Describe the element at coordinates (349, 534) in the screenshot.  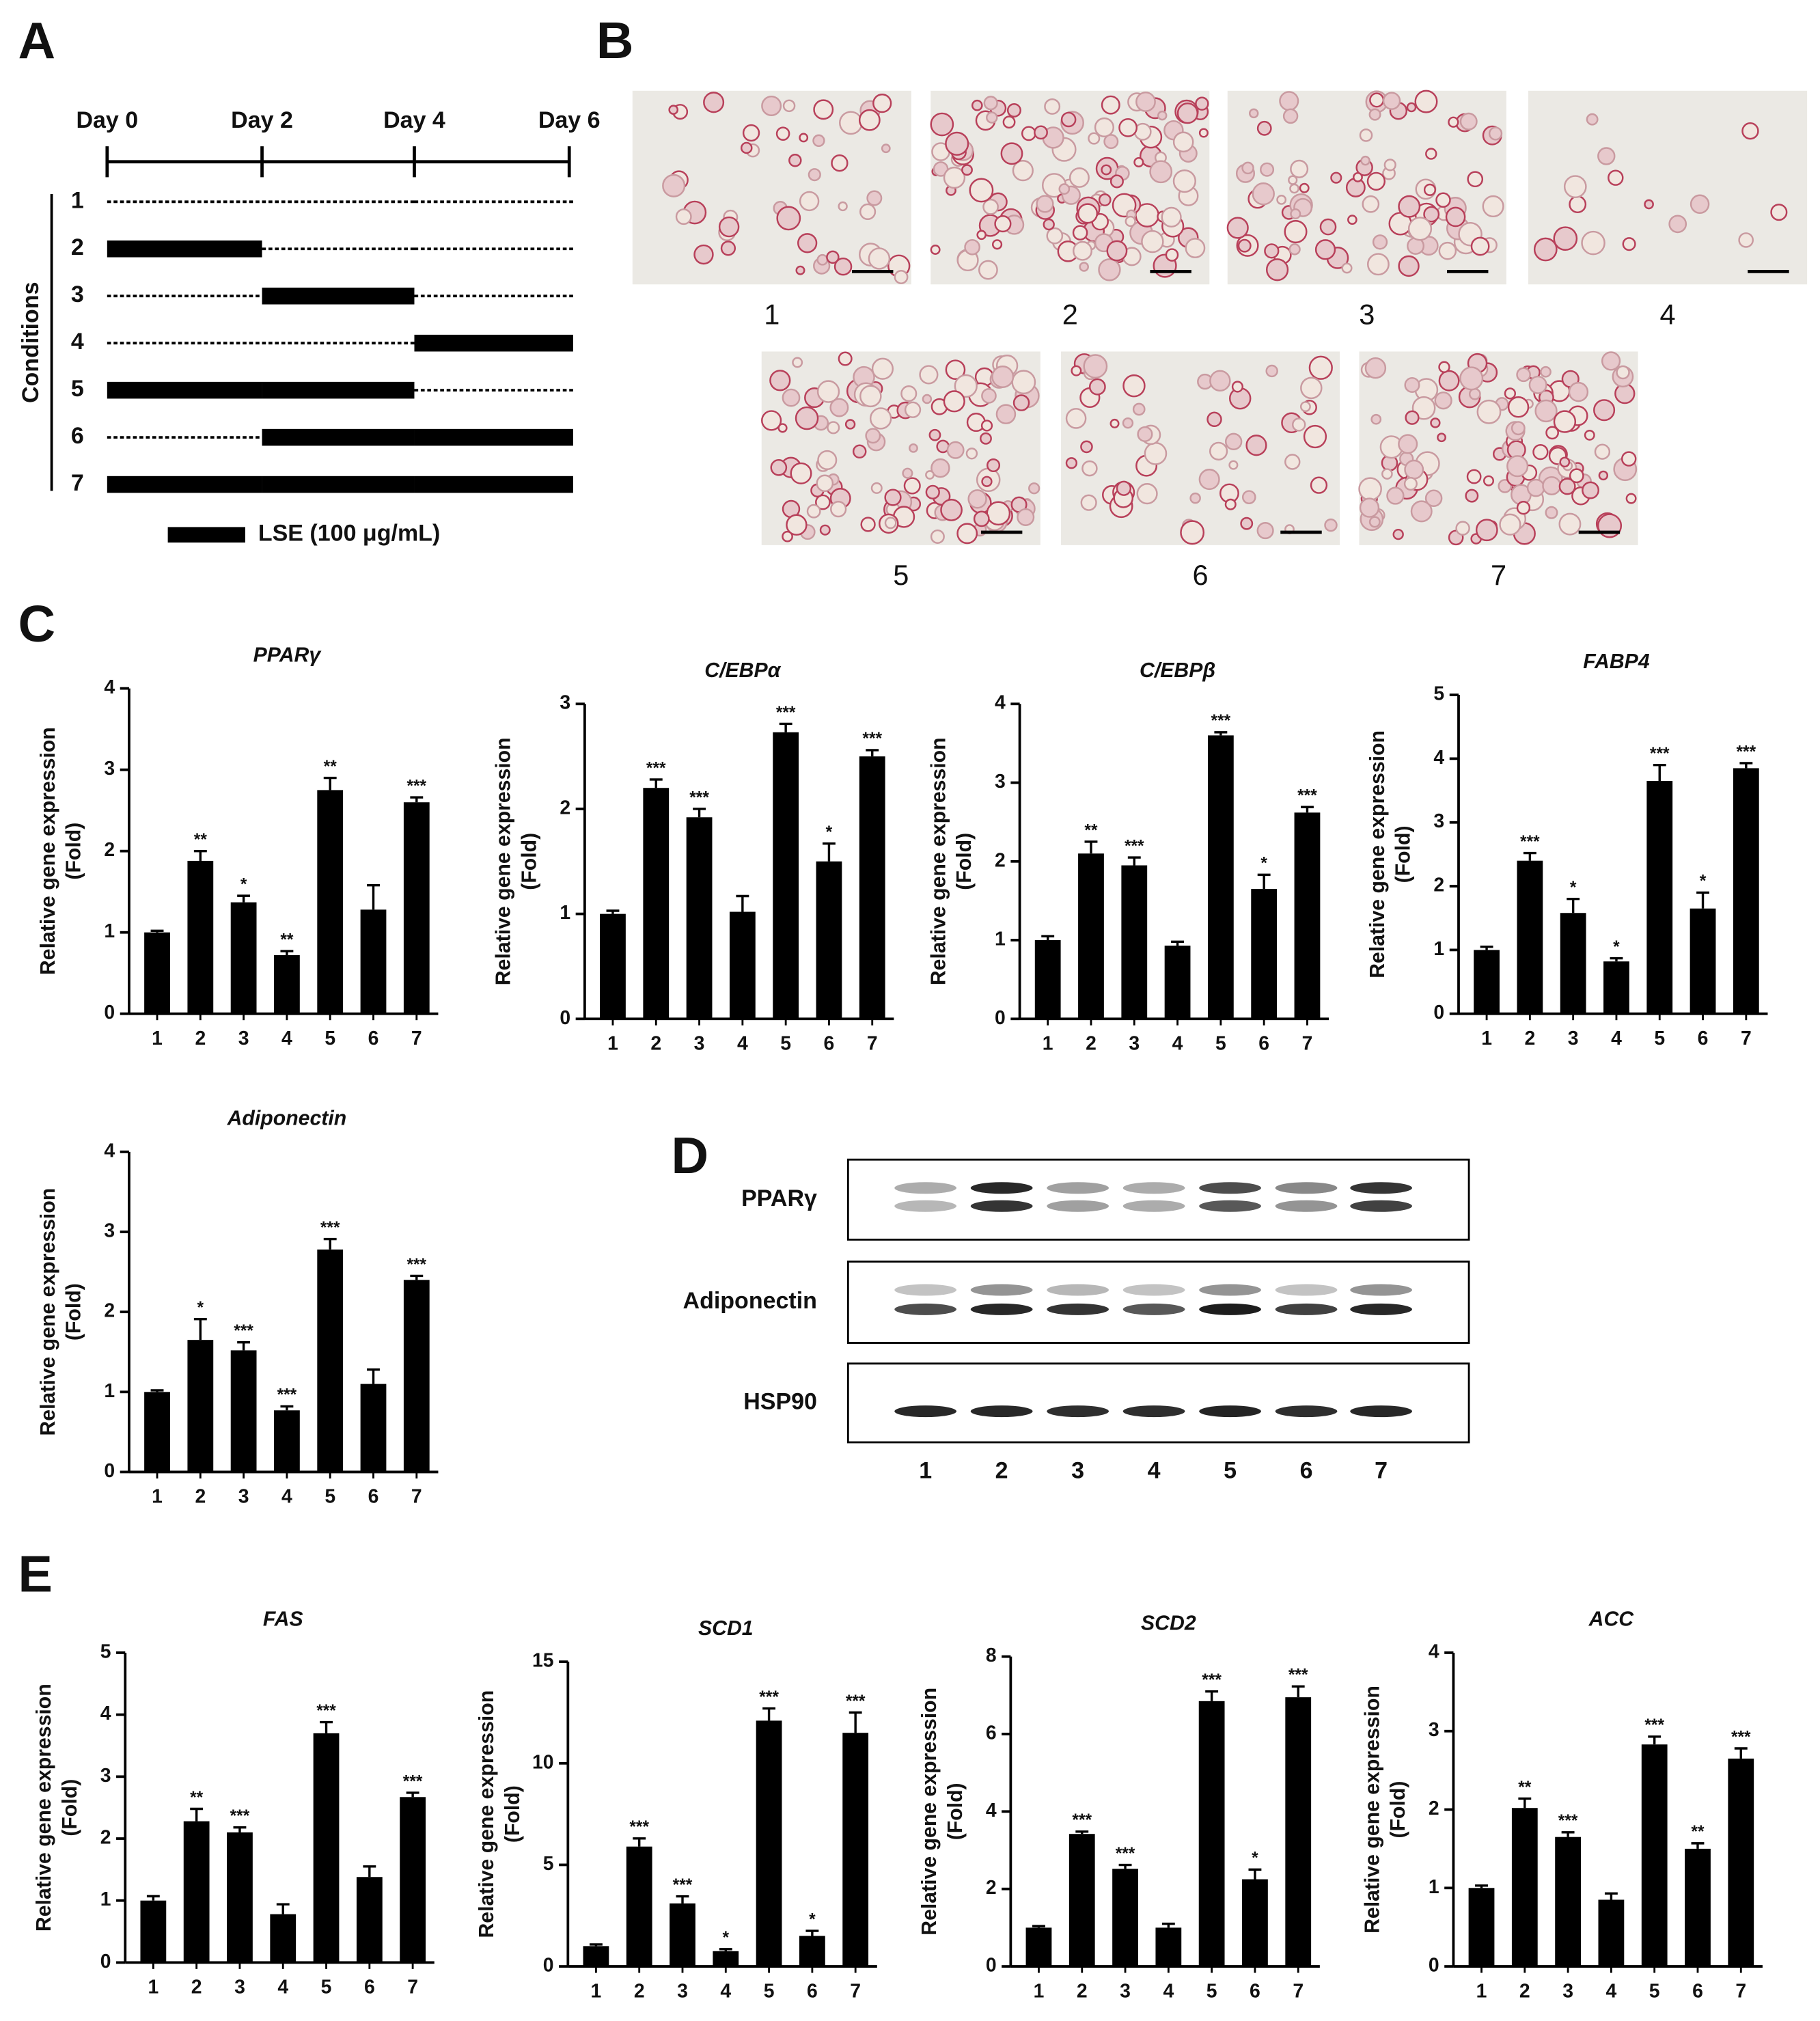
I see `legend-label: LSE (100 μg/mL)` at that location.